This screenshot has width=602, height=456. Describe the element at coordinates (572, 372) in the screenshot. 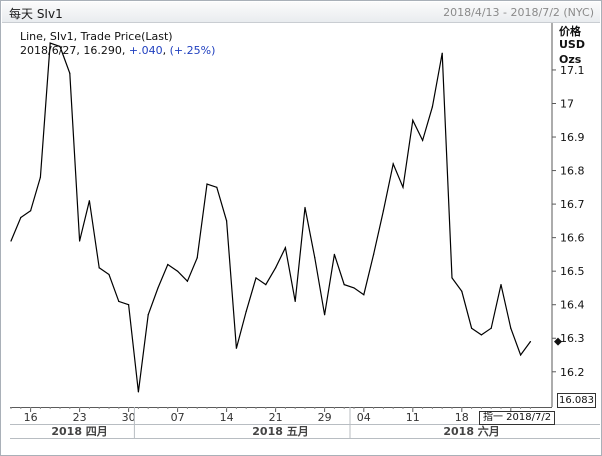

I see `y-tick-label: 16.2` at that location.